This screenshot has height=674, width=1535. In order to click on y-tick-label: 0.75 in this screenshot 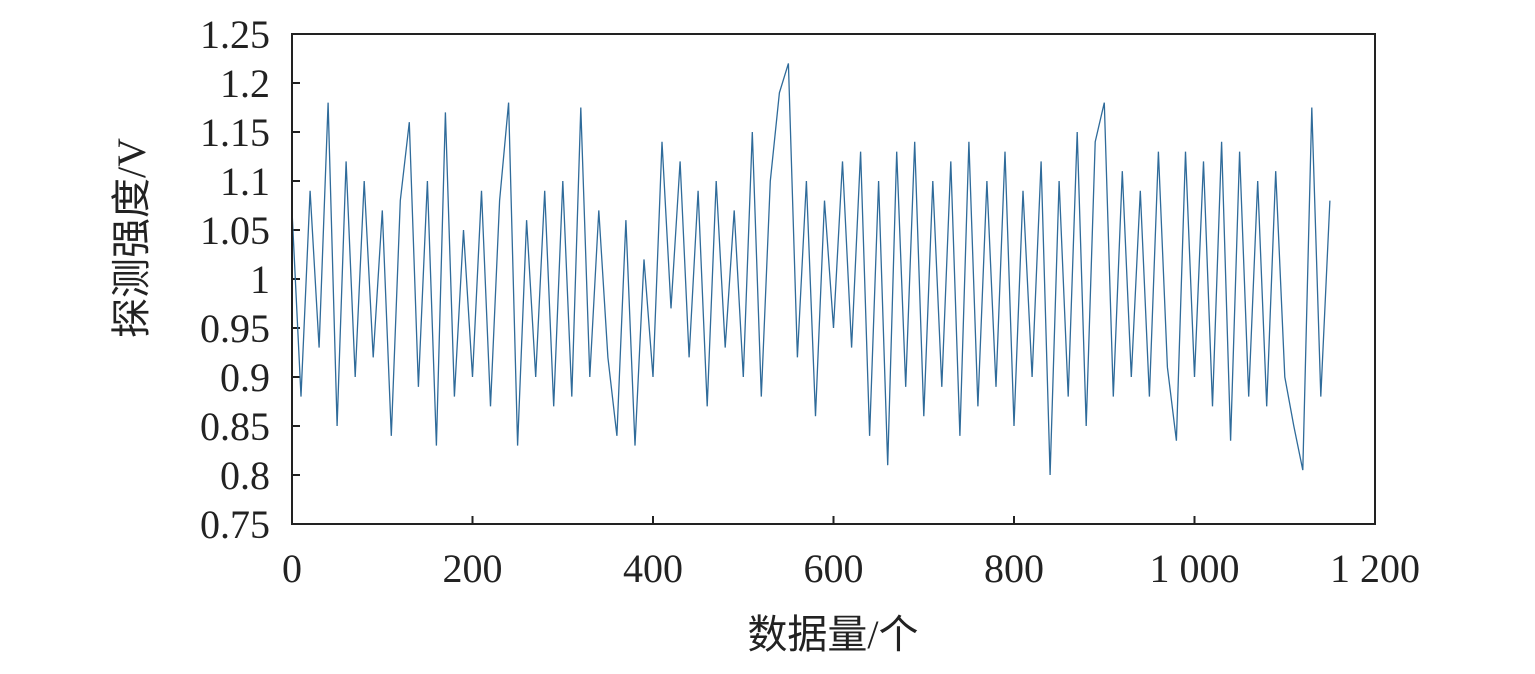, I will do `click(235, 524)`.